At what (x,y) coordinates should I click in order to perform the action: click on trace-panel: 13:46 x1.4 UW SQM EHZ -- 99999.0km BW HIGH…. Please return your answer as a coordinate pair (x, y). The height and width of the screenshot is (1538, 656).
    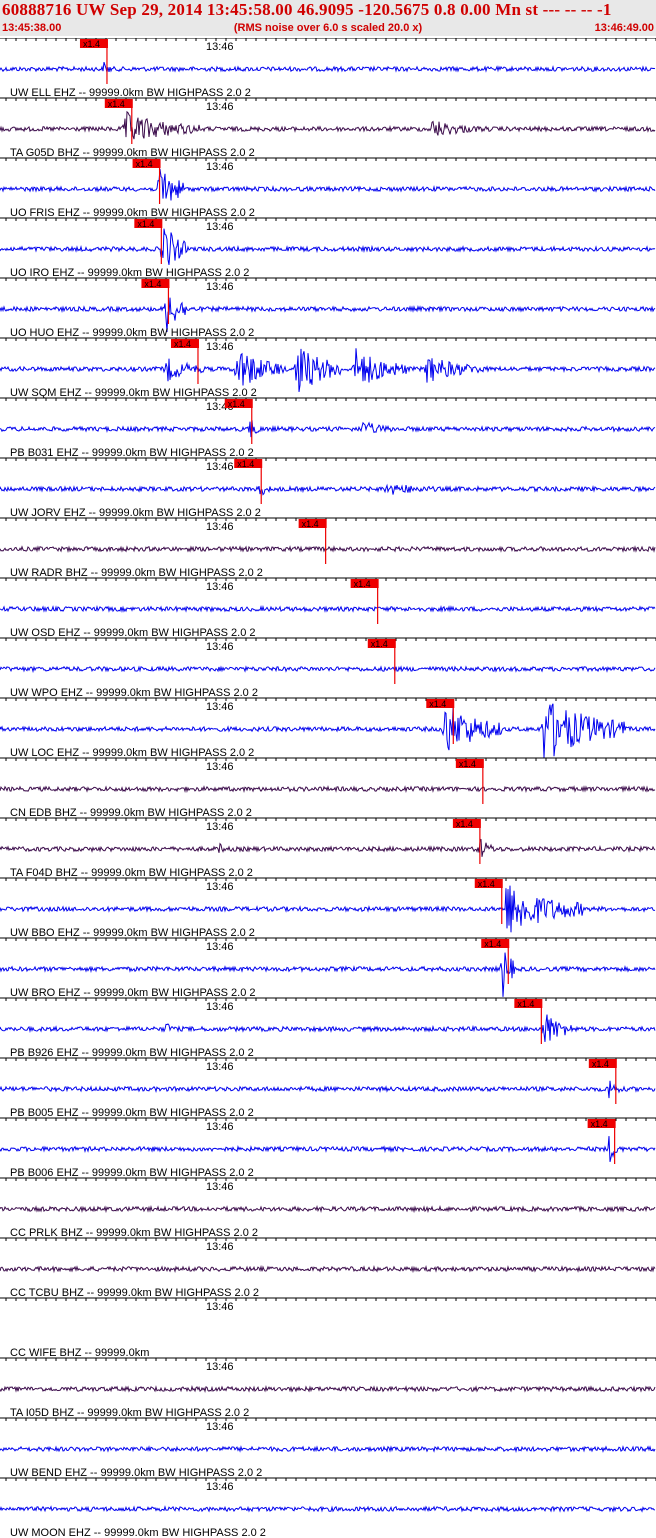
    Looking at the image, I should click on (328, 368).